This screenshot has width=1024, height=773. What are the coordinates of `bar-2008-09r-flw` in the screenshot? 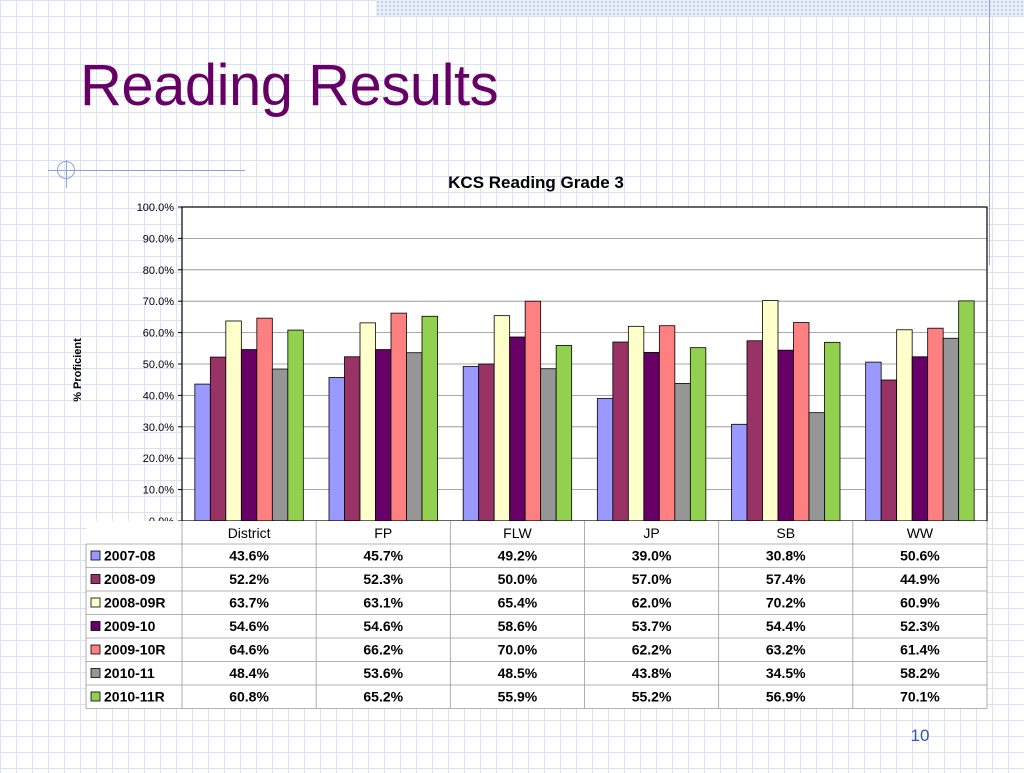 It's located at (502, 418).